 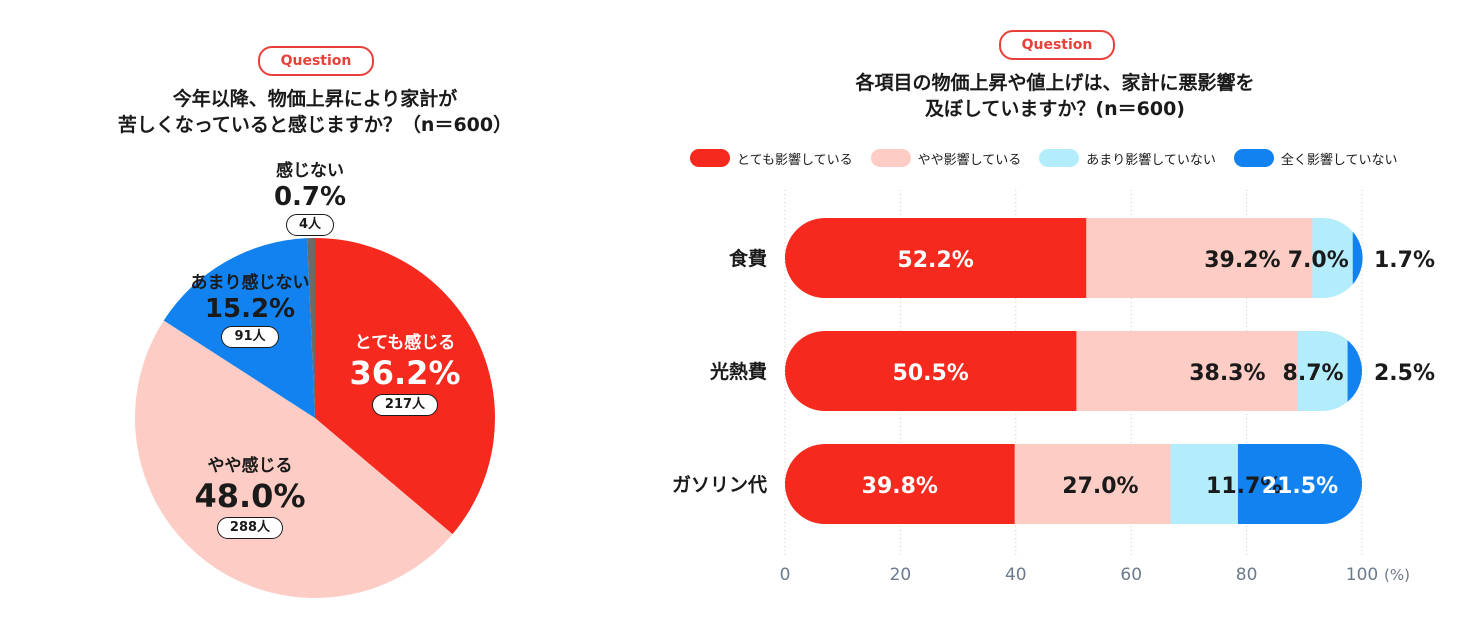 What do you see at coordinates (719, 485) in the screenshot?
I see `category-label: ガソリン代` at bounding box center [719, 485].